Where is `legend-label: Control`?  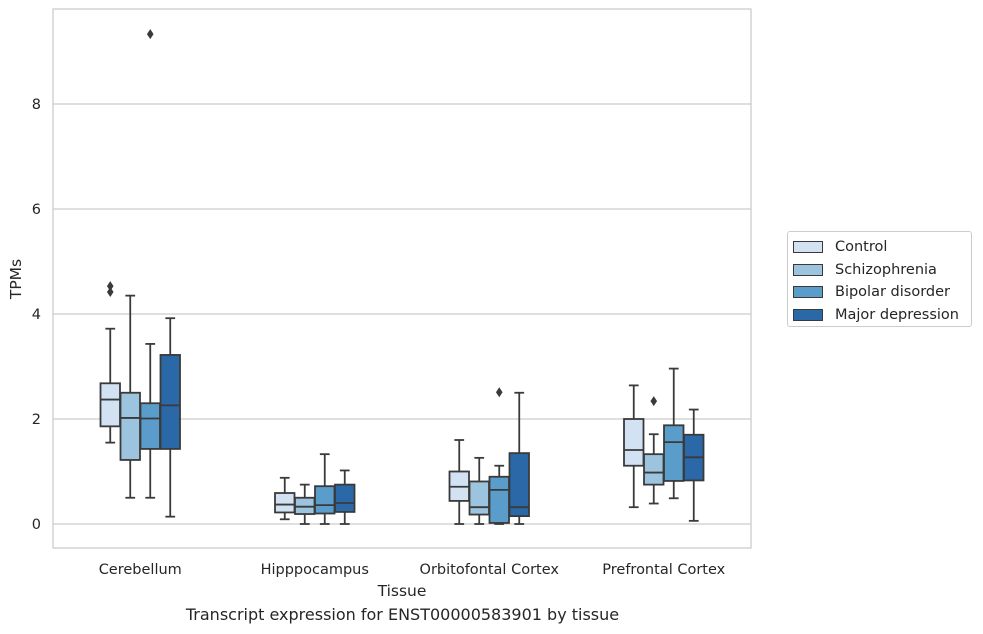 legend-label: Control is located at coordinates (861, 247).